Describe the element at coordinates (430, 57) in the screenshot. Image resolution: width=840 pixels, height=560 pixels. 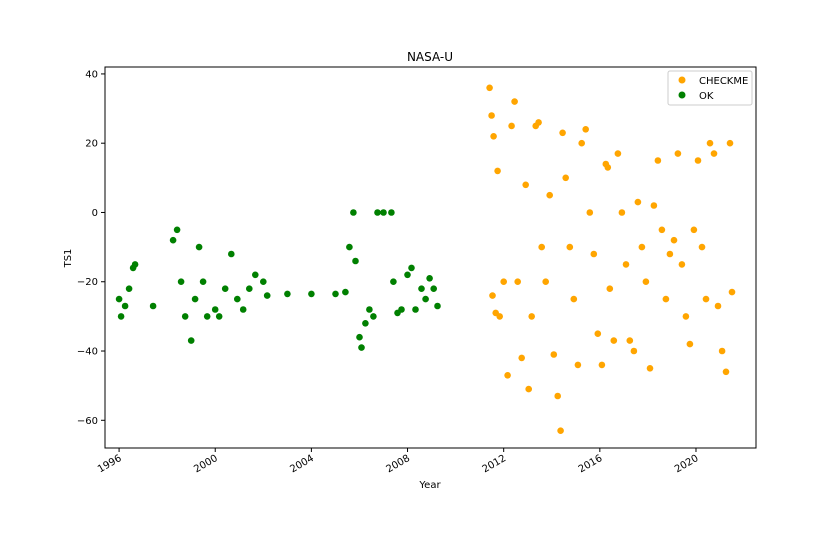
I see `chart-title: NASA-U` at that location.